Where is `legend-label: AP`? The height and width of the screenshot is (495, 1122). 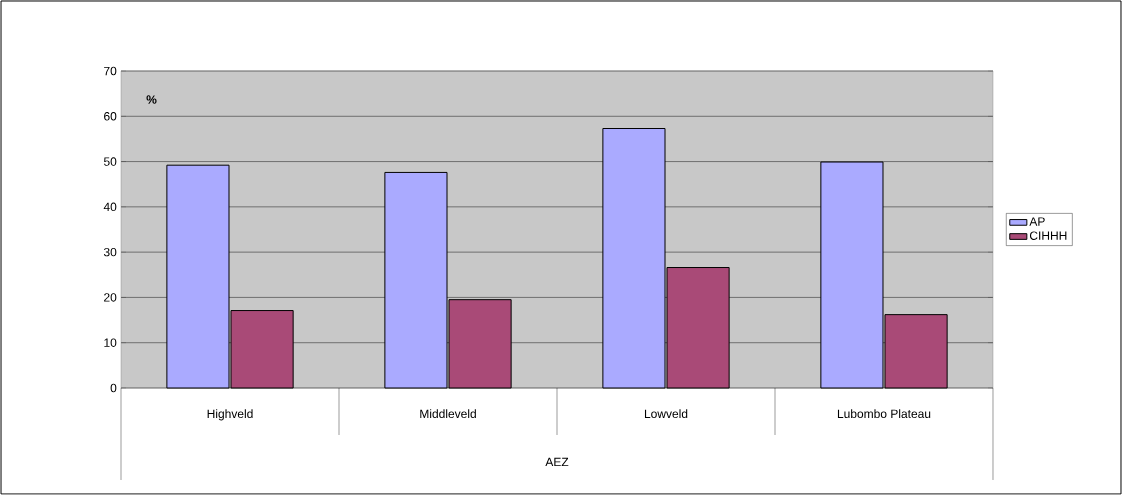 legend-label: AP is located at coordinates (1037, 221).